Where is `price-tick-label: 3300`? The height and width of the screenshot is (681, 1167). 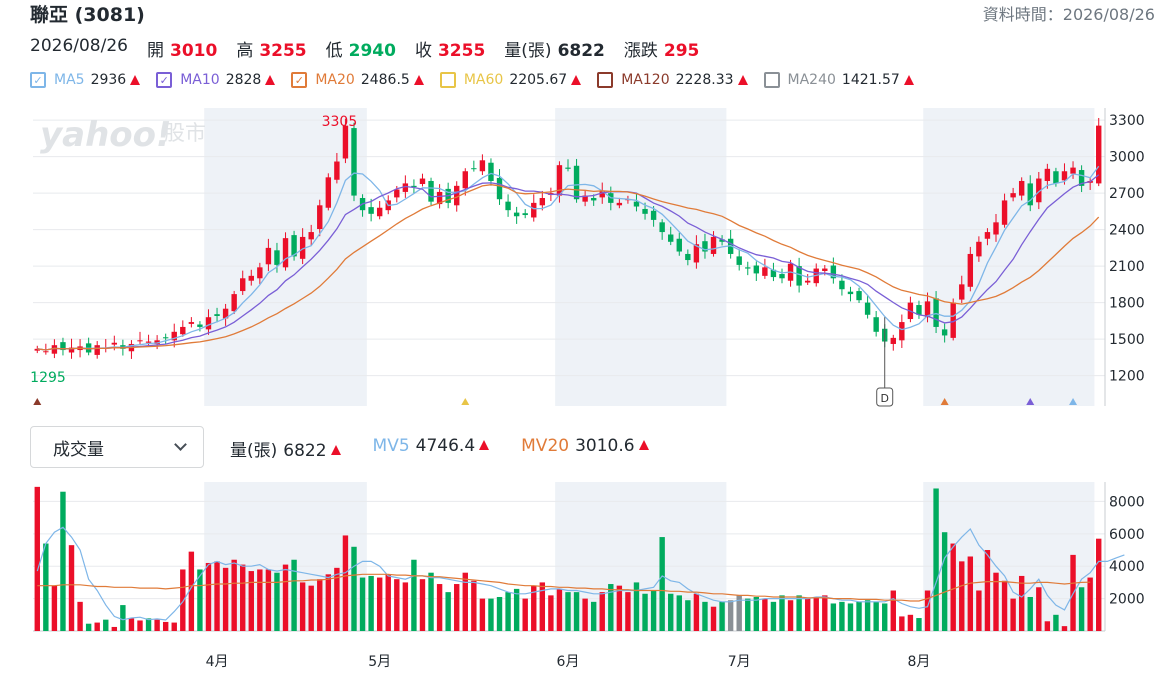 price-tick-label: 3300 is located at coordinates (1127, 121).